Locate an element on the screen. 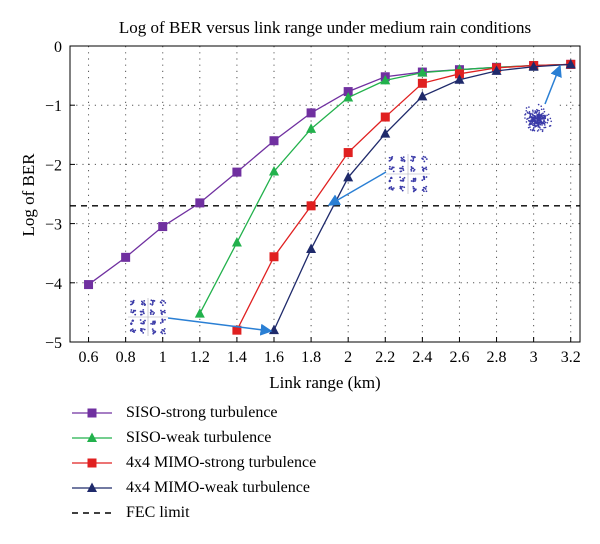  x-tick-label: 2.6 is located at coordinates (459, 357).